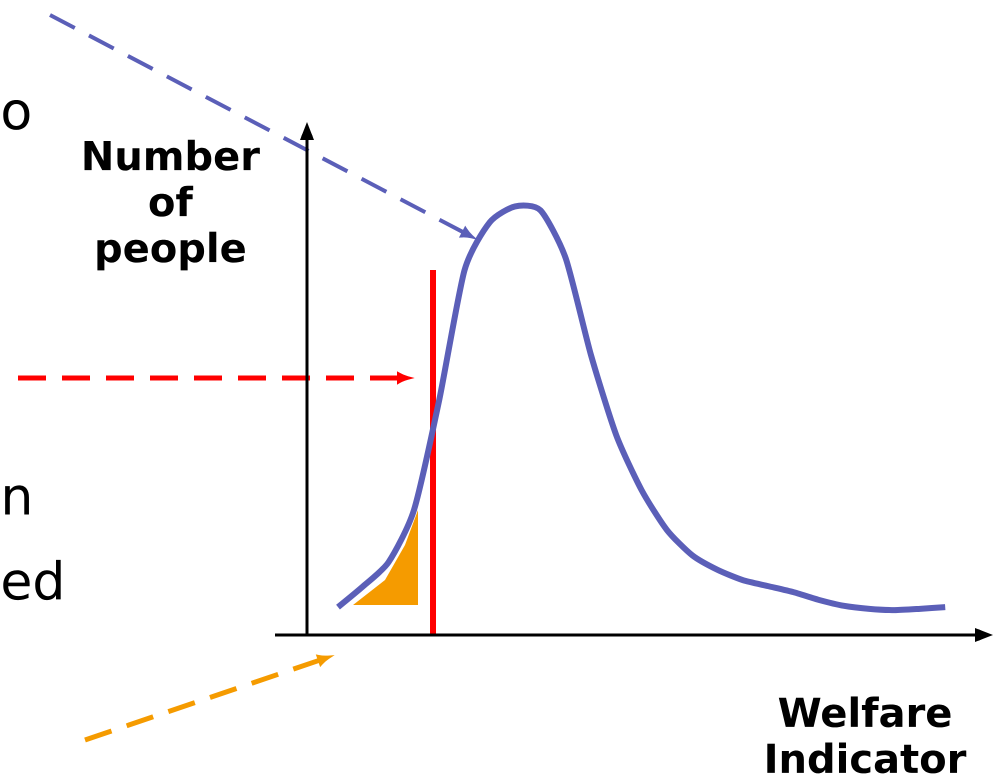  I want to click on y-axis-title: Number of people, so click(172, 205).